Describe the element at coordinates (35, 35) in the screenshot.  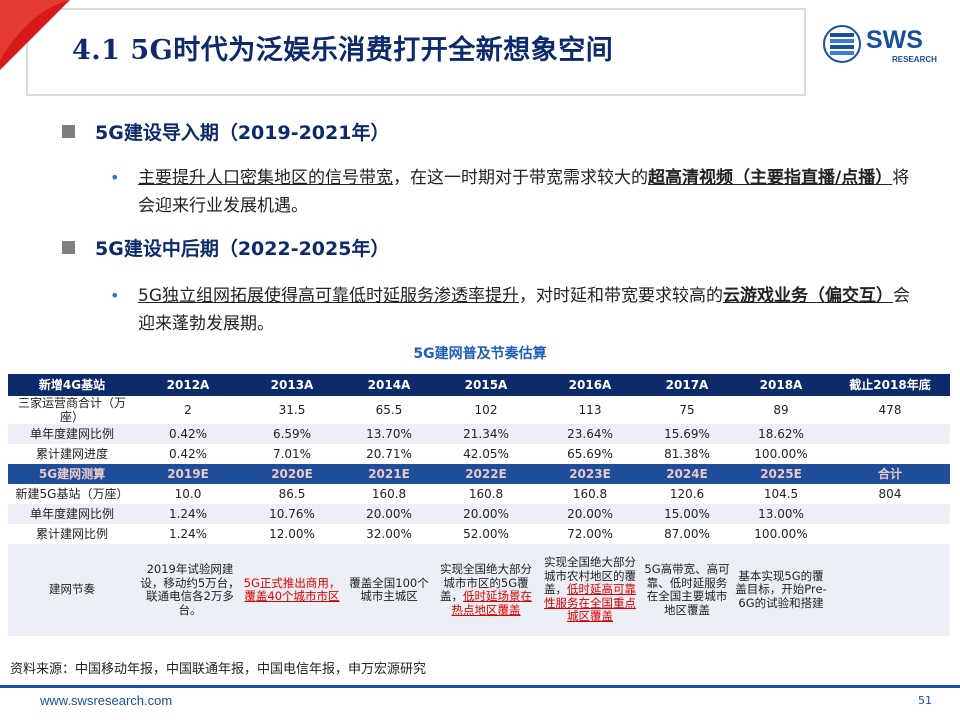
I see `red-corner-decoration` at that location.